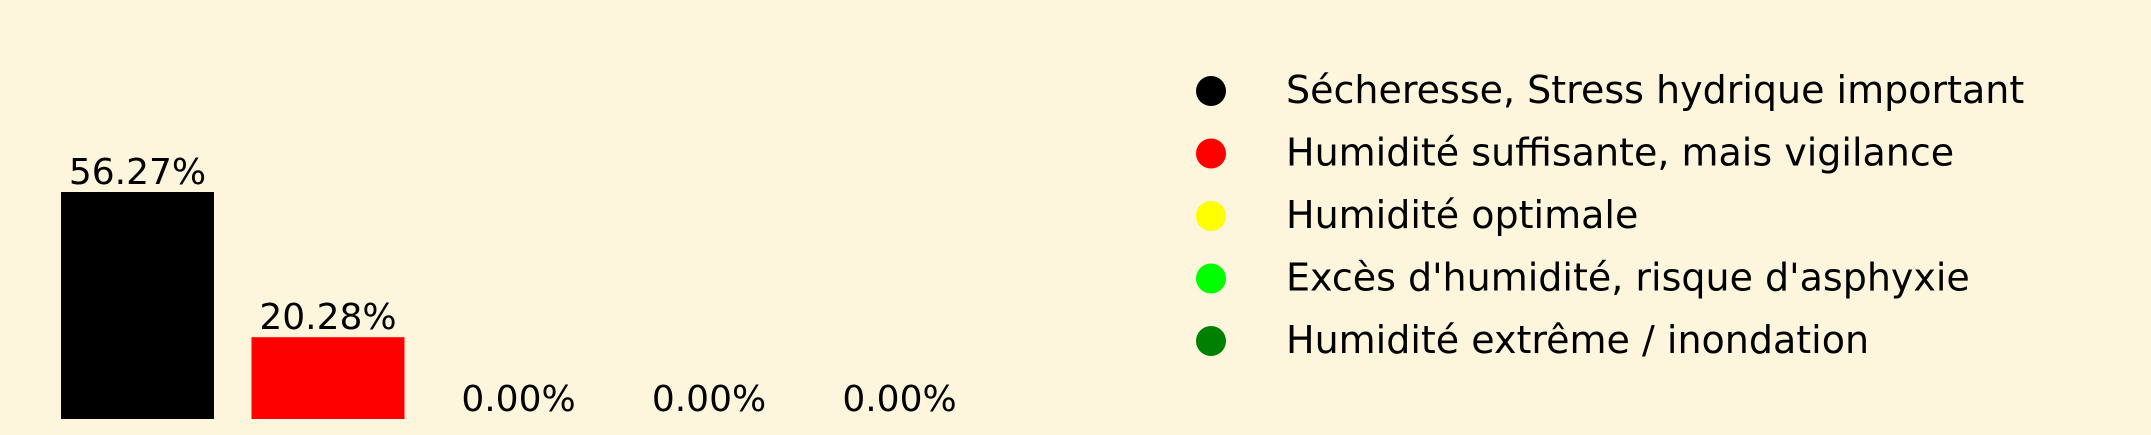  Describe the element at coordinates (1577, 340) in the screenshot. I see `legend-label-5: Humidité extrême / inondation` at that location.